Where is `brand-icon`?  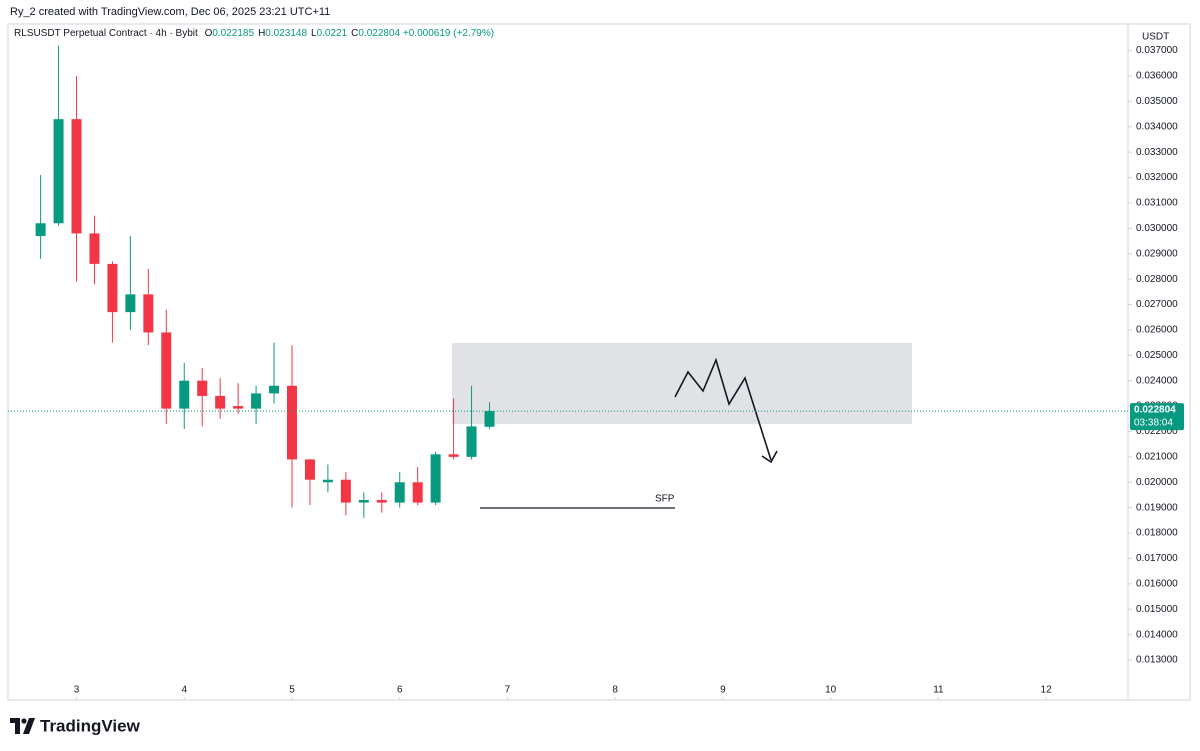
brand-icon is located at coordinates (22, 726).